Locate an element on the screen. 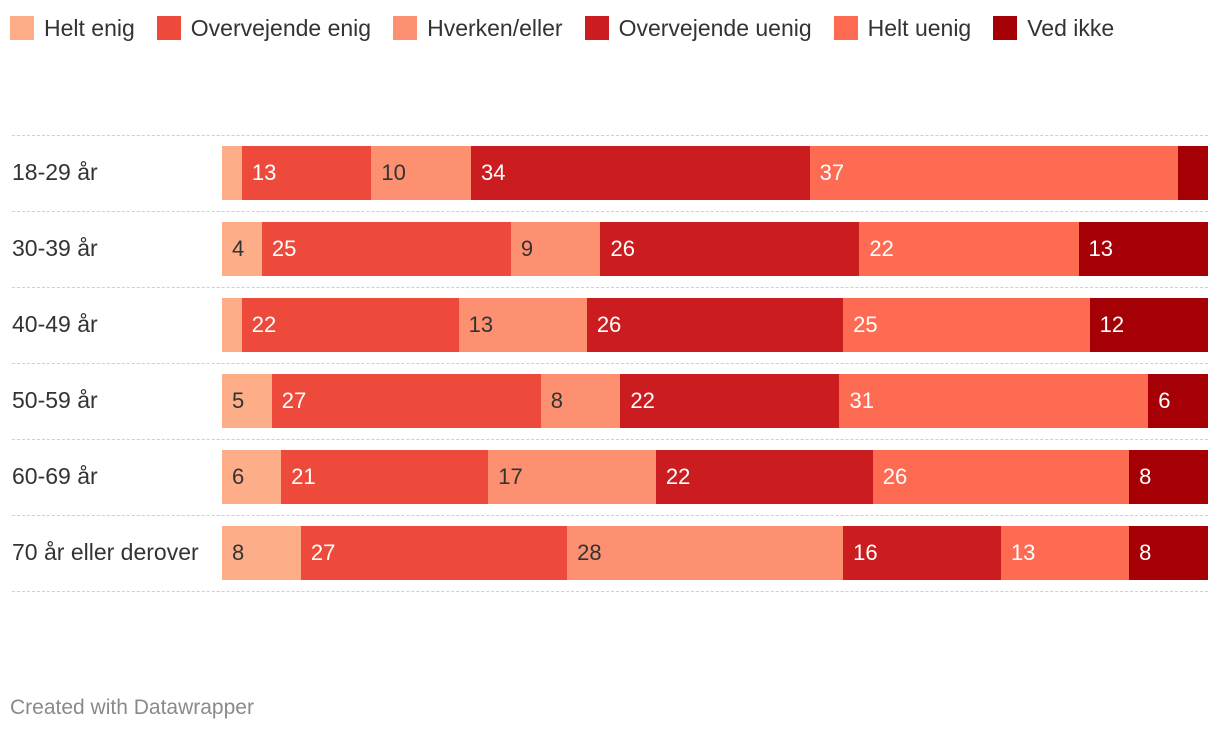  category-label: 70 år eller derover is located at coordinates (105, 552).